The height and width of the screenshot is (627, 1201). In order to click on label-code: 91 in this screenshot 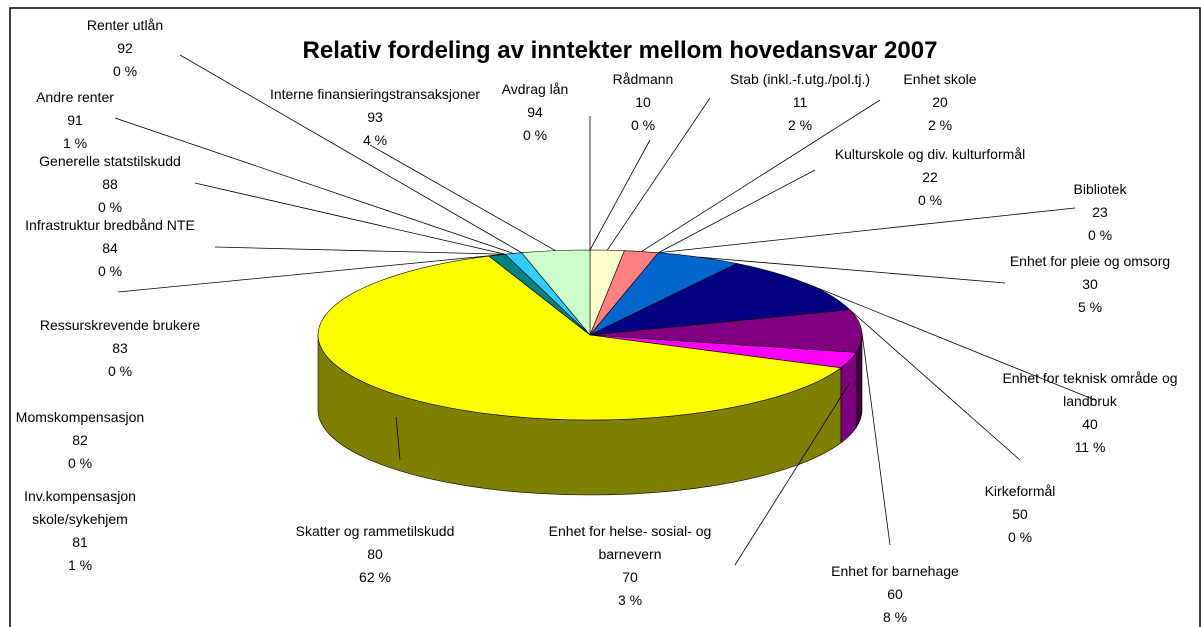, I will do `click(75, 120)`.